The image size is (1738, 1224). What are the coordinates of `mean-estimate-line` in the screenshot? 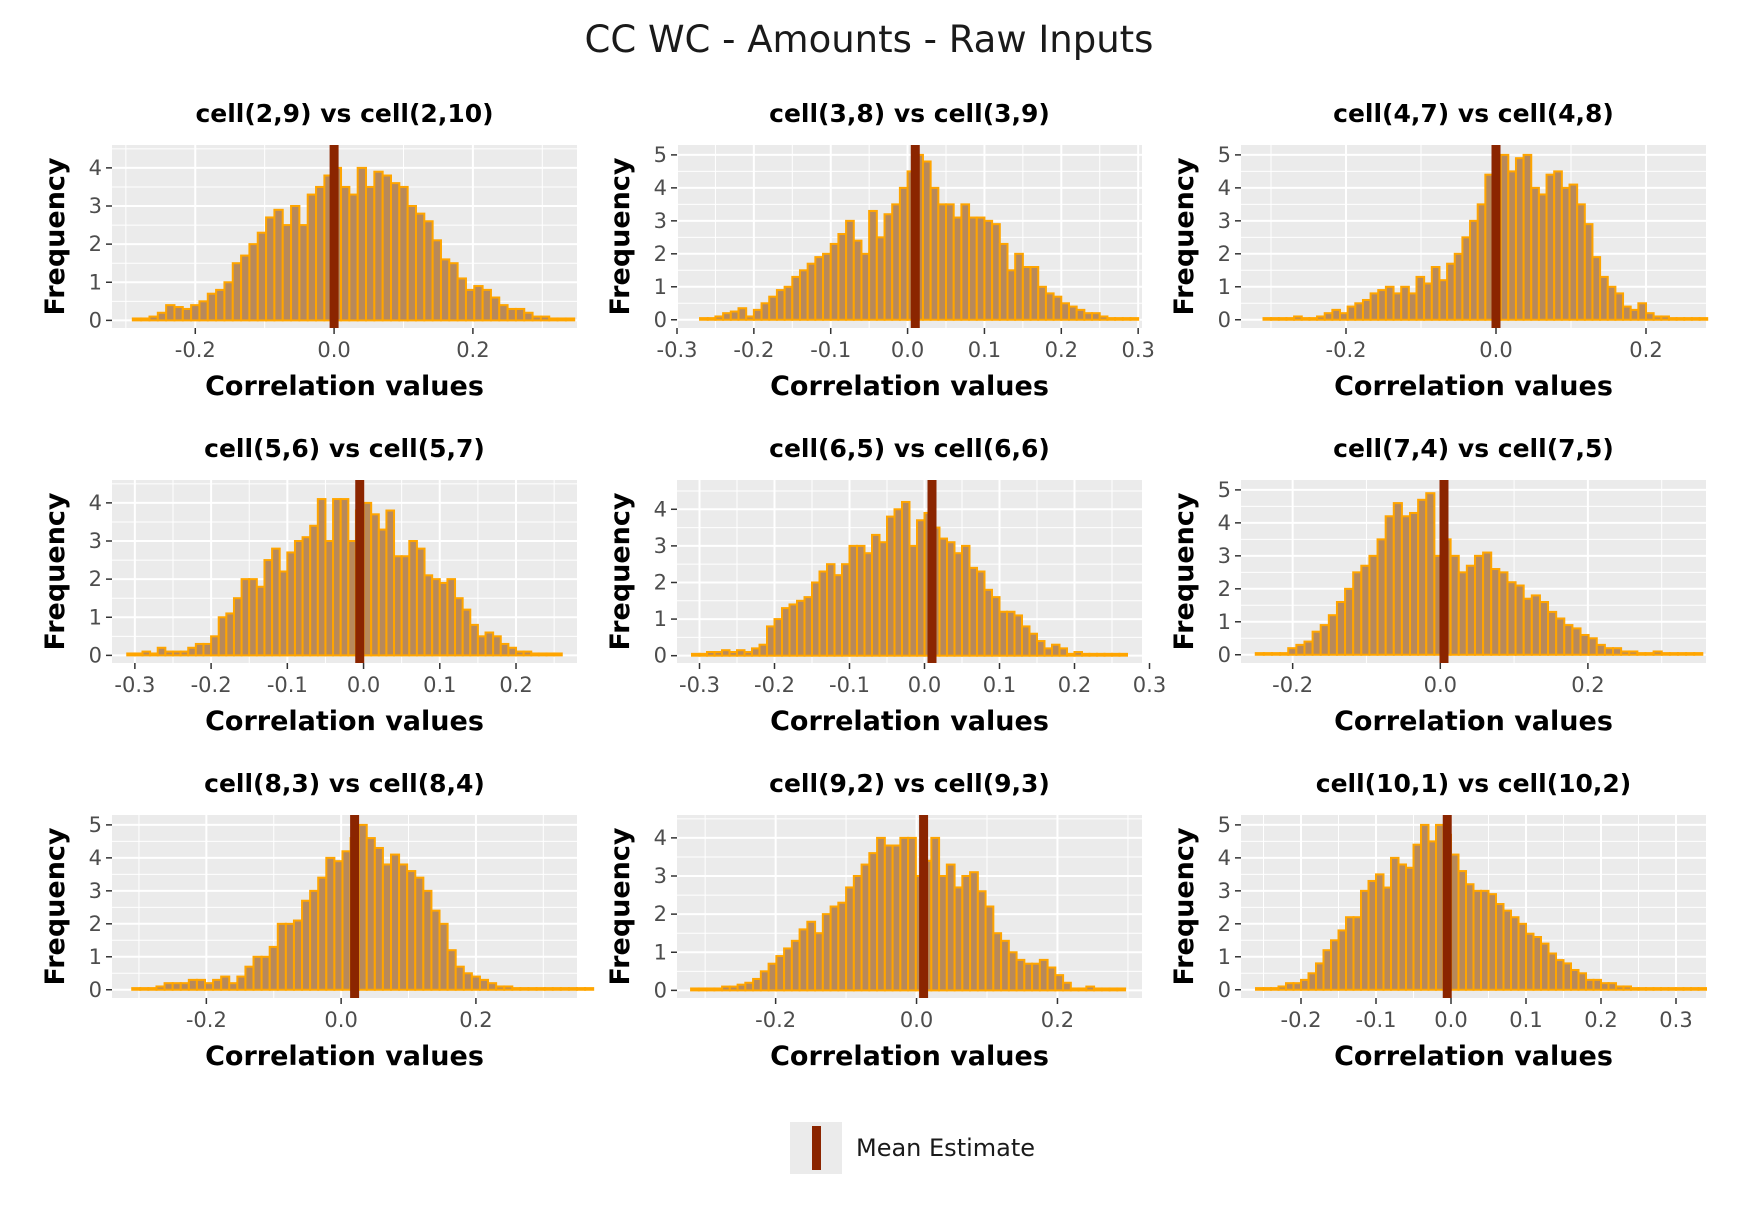 It's located at (1444, 571).